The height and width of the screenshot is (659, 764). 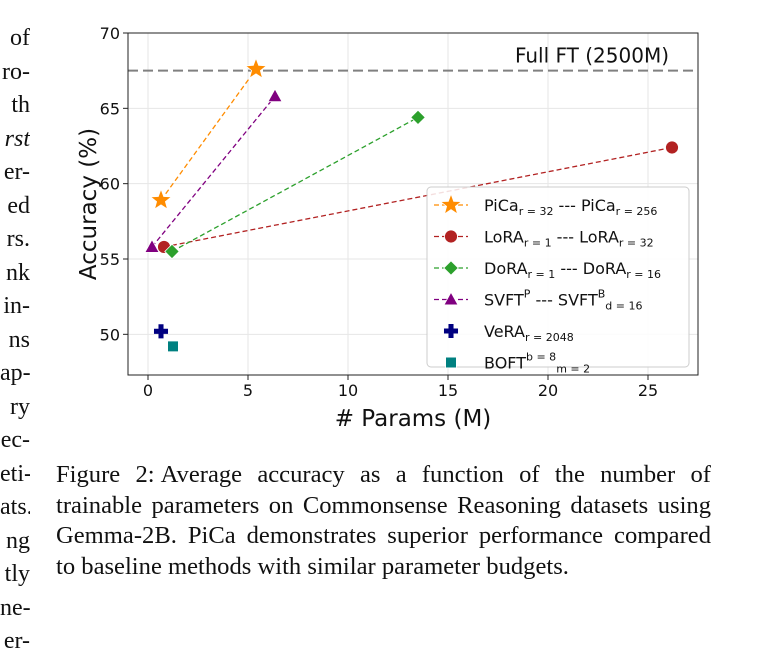 I want to click on legend-label-part: --- PiCa, so click(x=584, y=205).